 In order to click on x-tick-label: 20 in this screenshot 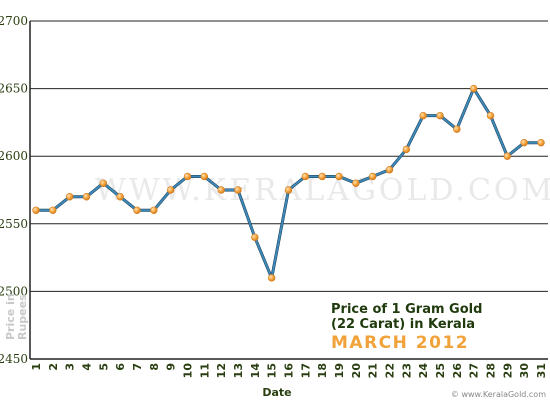, I will do `click(356, 371)`.